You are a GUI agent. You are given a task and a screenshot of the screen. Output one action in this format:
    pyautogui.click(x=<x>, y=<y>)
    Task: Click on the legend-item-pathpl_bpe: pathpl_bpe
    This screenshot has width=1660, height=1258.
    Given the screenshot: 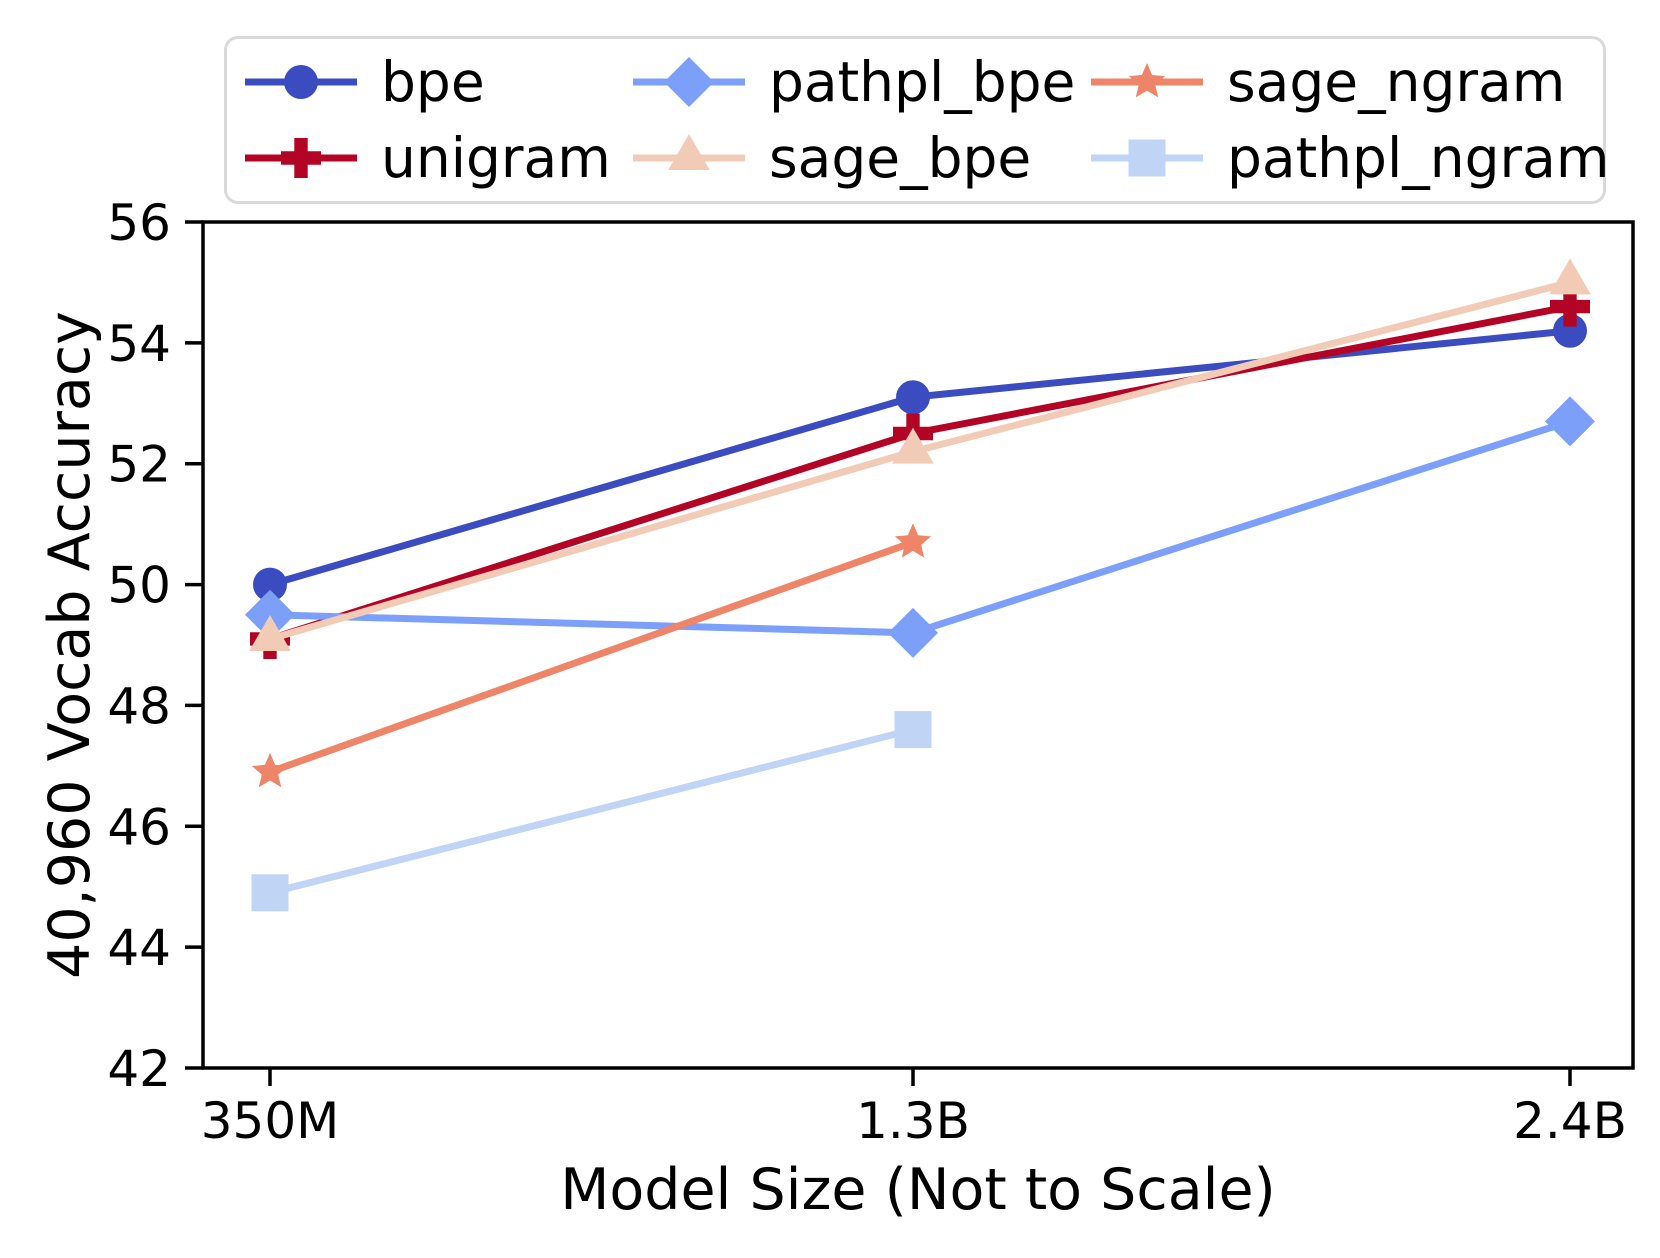 What is the action you would take?
    pyautogui.click(x=862, y=81)
    